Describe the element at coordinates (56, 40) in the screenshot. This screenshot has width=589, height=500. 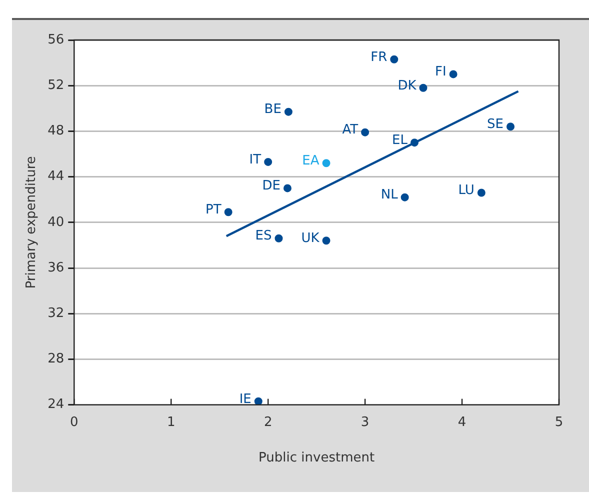
I see `y-tick-label: 56` at that location.